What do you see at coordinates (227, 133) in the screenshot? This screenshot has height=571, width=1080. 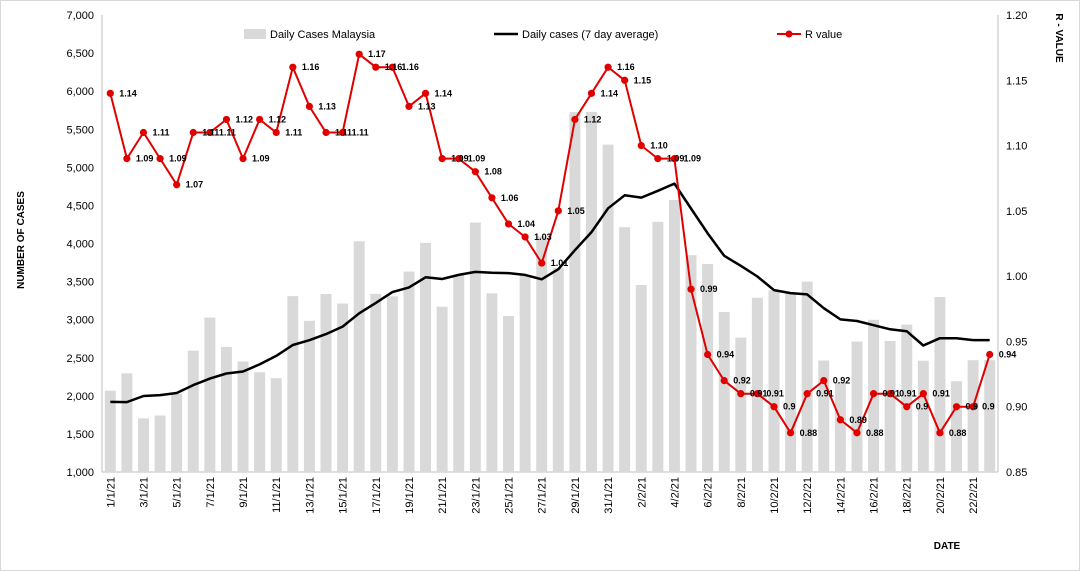 I see `r-label-7/1/21: 1.11` at bounding box center [227, 133].